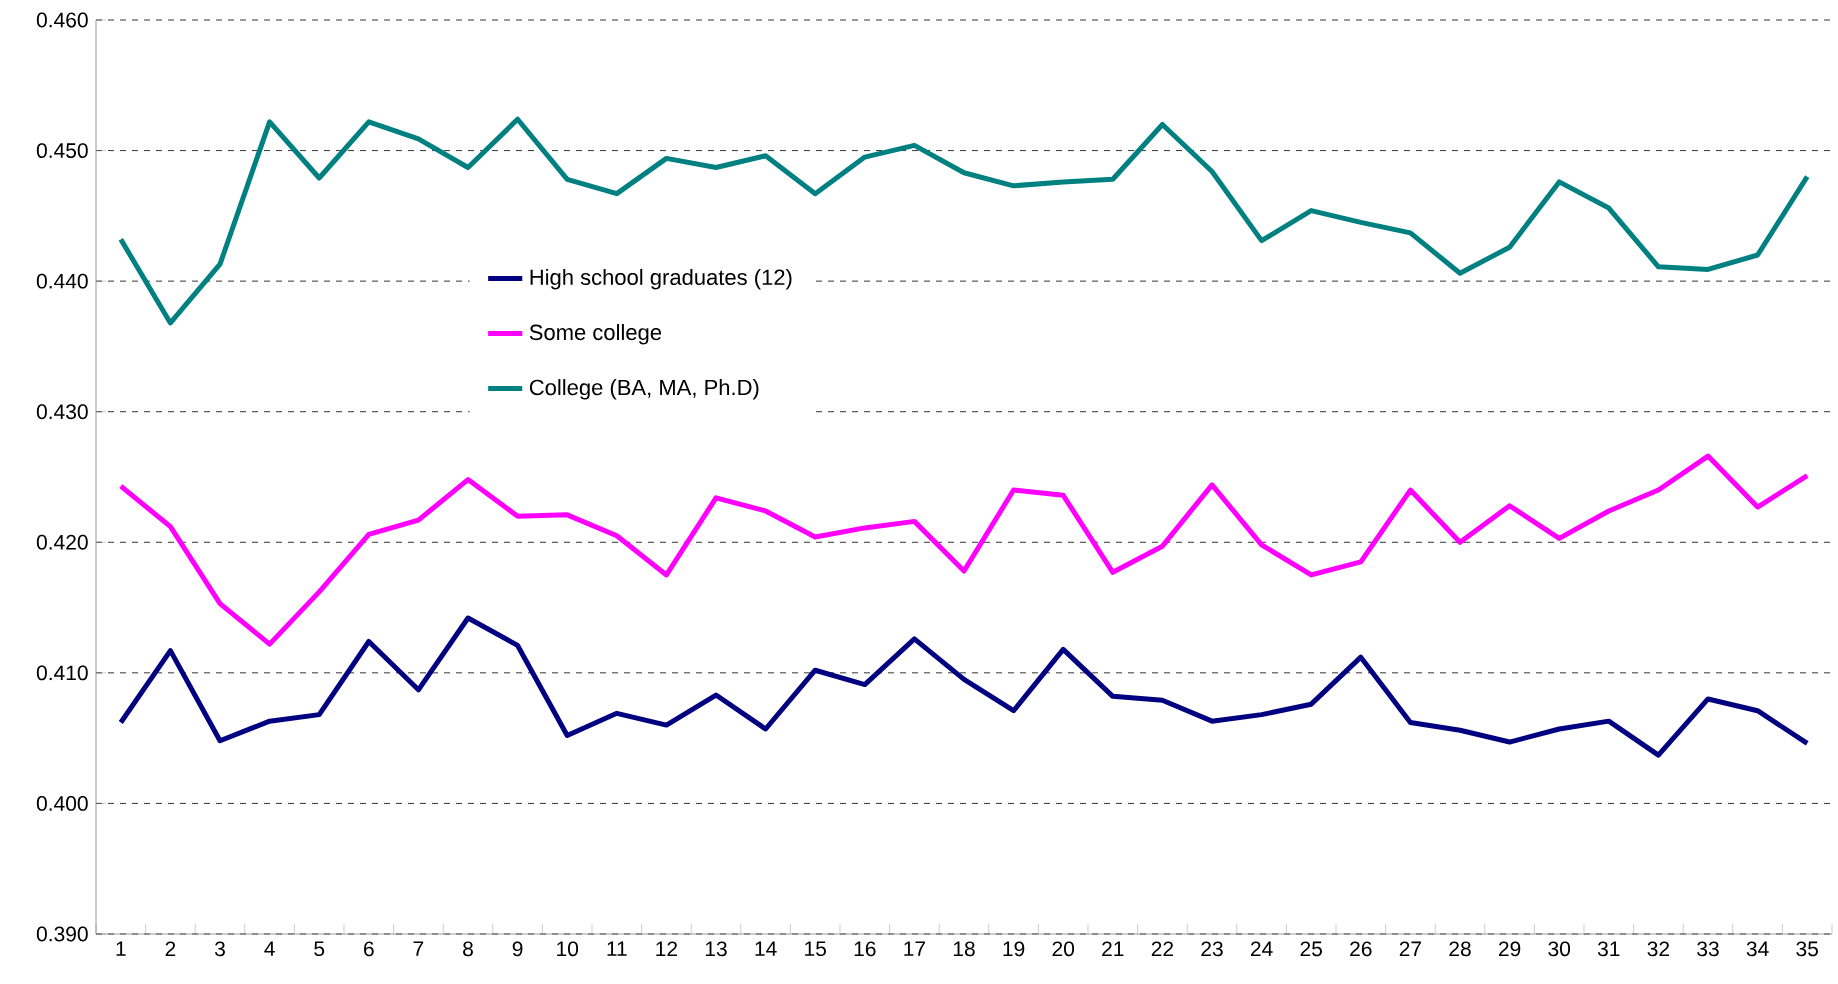 Image resolution: width=1838 pixels, height=984 pixels. I want to click on x-tick-label: 33, so click(1708, 949).